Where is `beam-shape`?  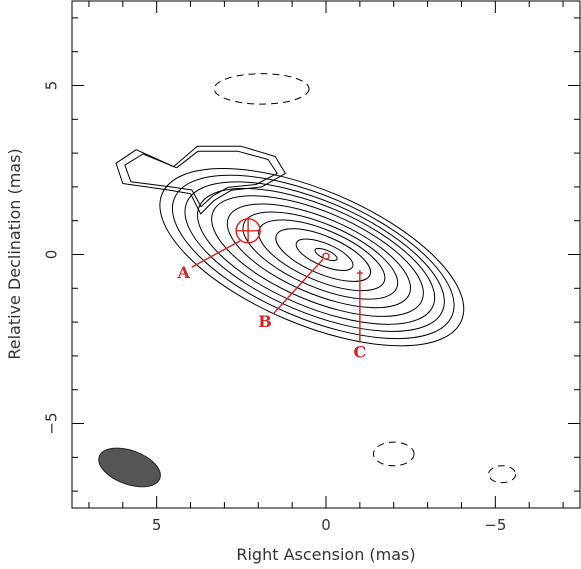
beam-shape is located at coordinates (129, 467).